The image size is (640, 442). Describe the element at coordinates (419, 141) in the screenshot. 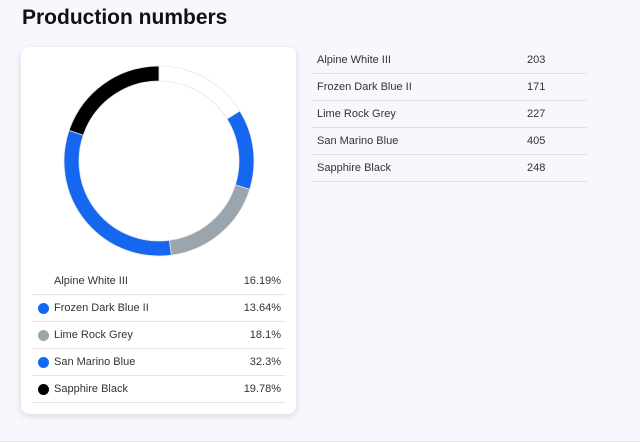

I see `table-cell-name: San Marino Blue` at that location.